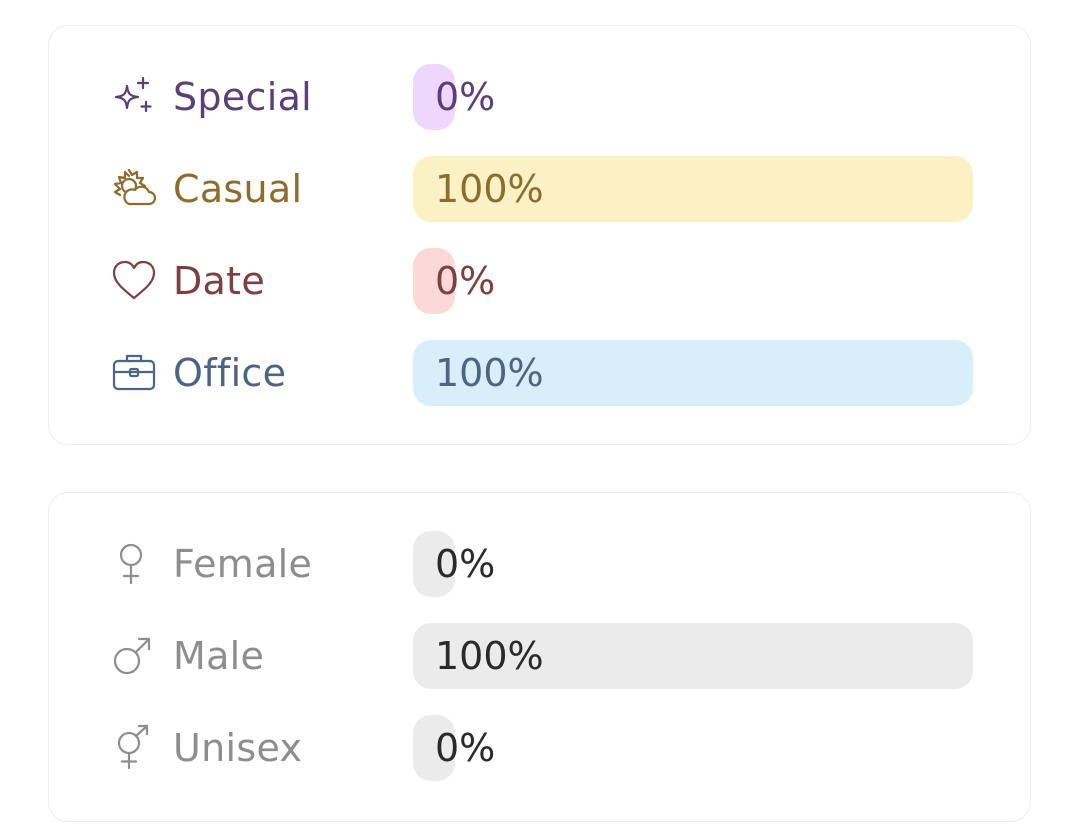 This screenshot has height=838, width=1075. I want to click on occasion-label-casual: Casual, so click(259, 189).